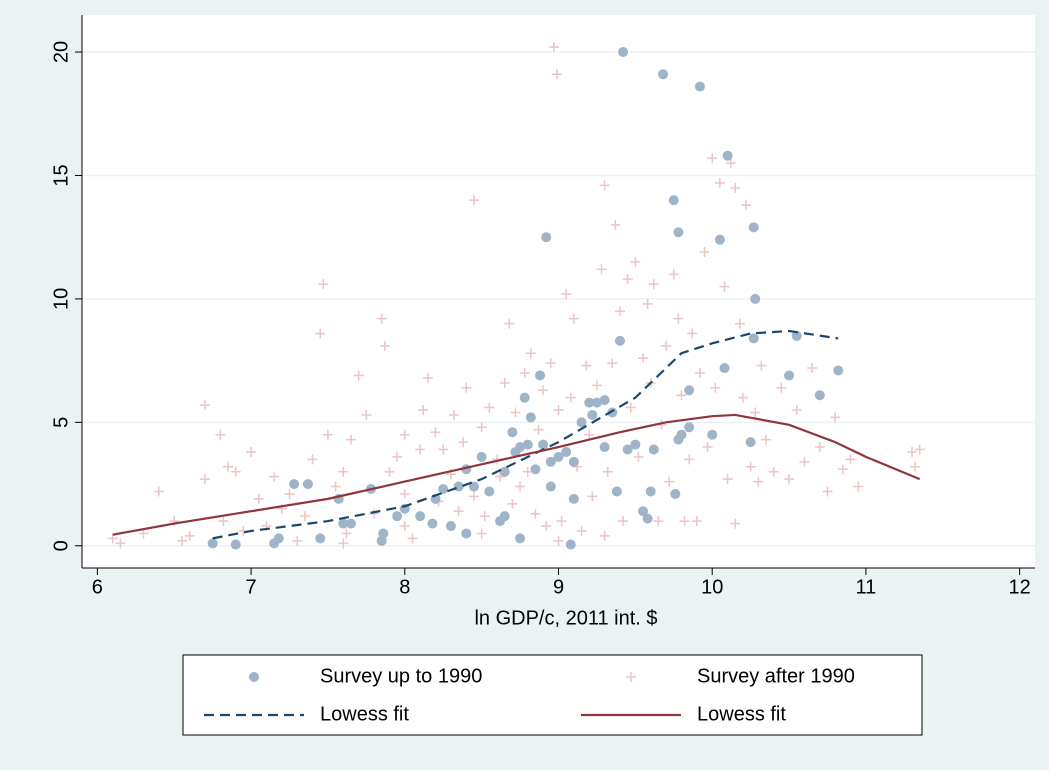 The width and height of the screenshot is (1049, 770). Describe the element at coordinates (364, 714) in the screenshot. I see `legend-label: Lowess fit` at that location.